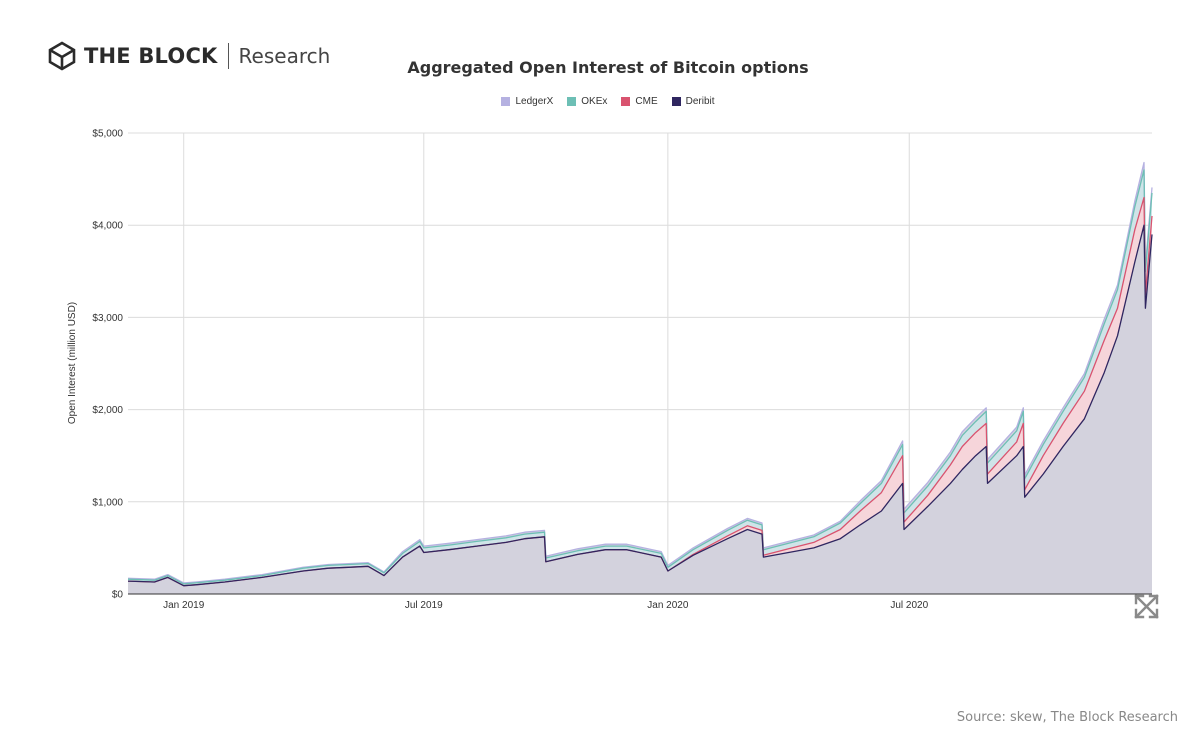 The width and height of the screenshot is (1200, 746). I want to click on x-tick-label: Jul 2019, so click(424, 605).